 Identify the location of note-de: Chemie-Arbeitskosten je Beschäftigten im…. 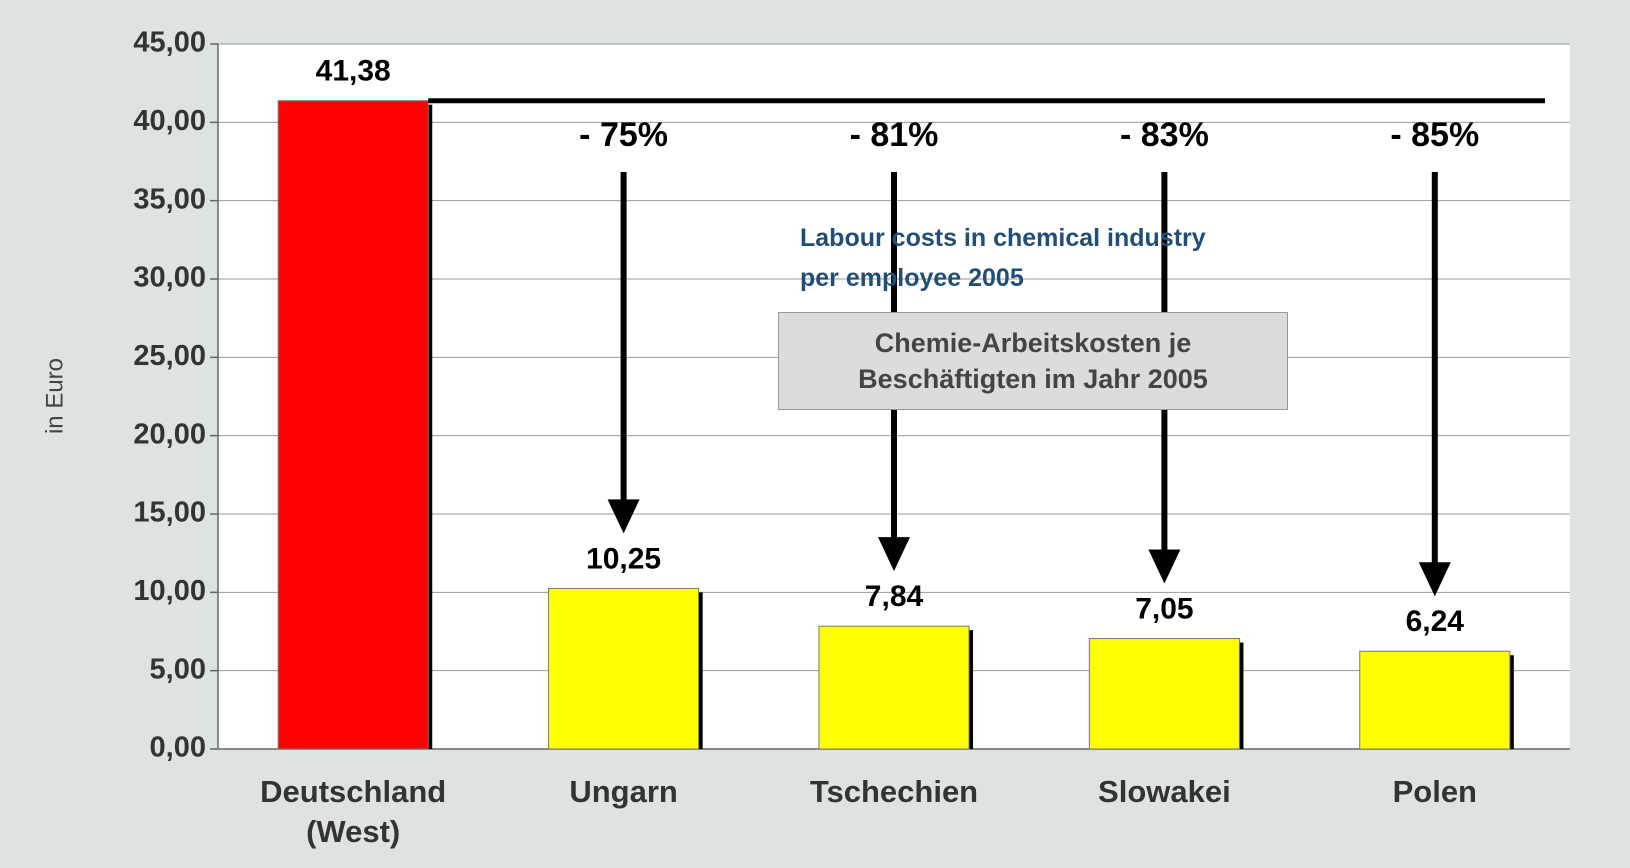
(1033, 361).